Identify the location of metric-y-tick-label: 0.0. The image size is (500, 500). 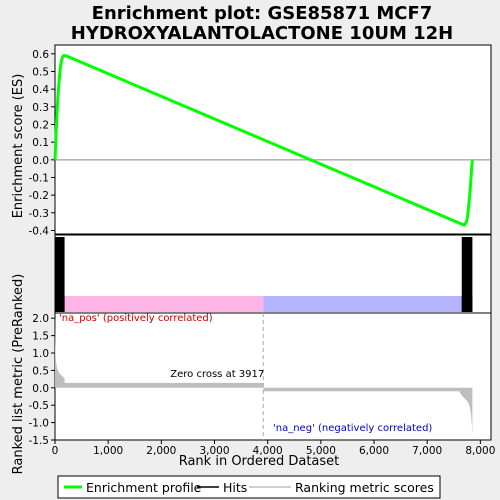
(40, 389).